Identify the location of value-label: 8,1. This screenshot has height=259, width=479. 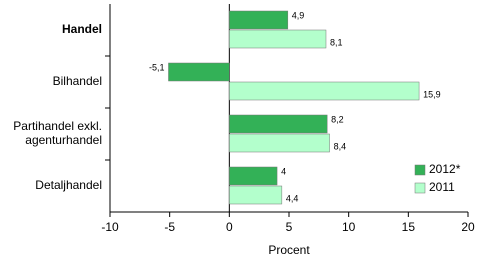
(336, 42).